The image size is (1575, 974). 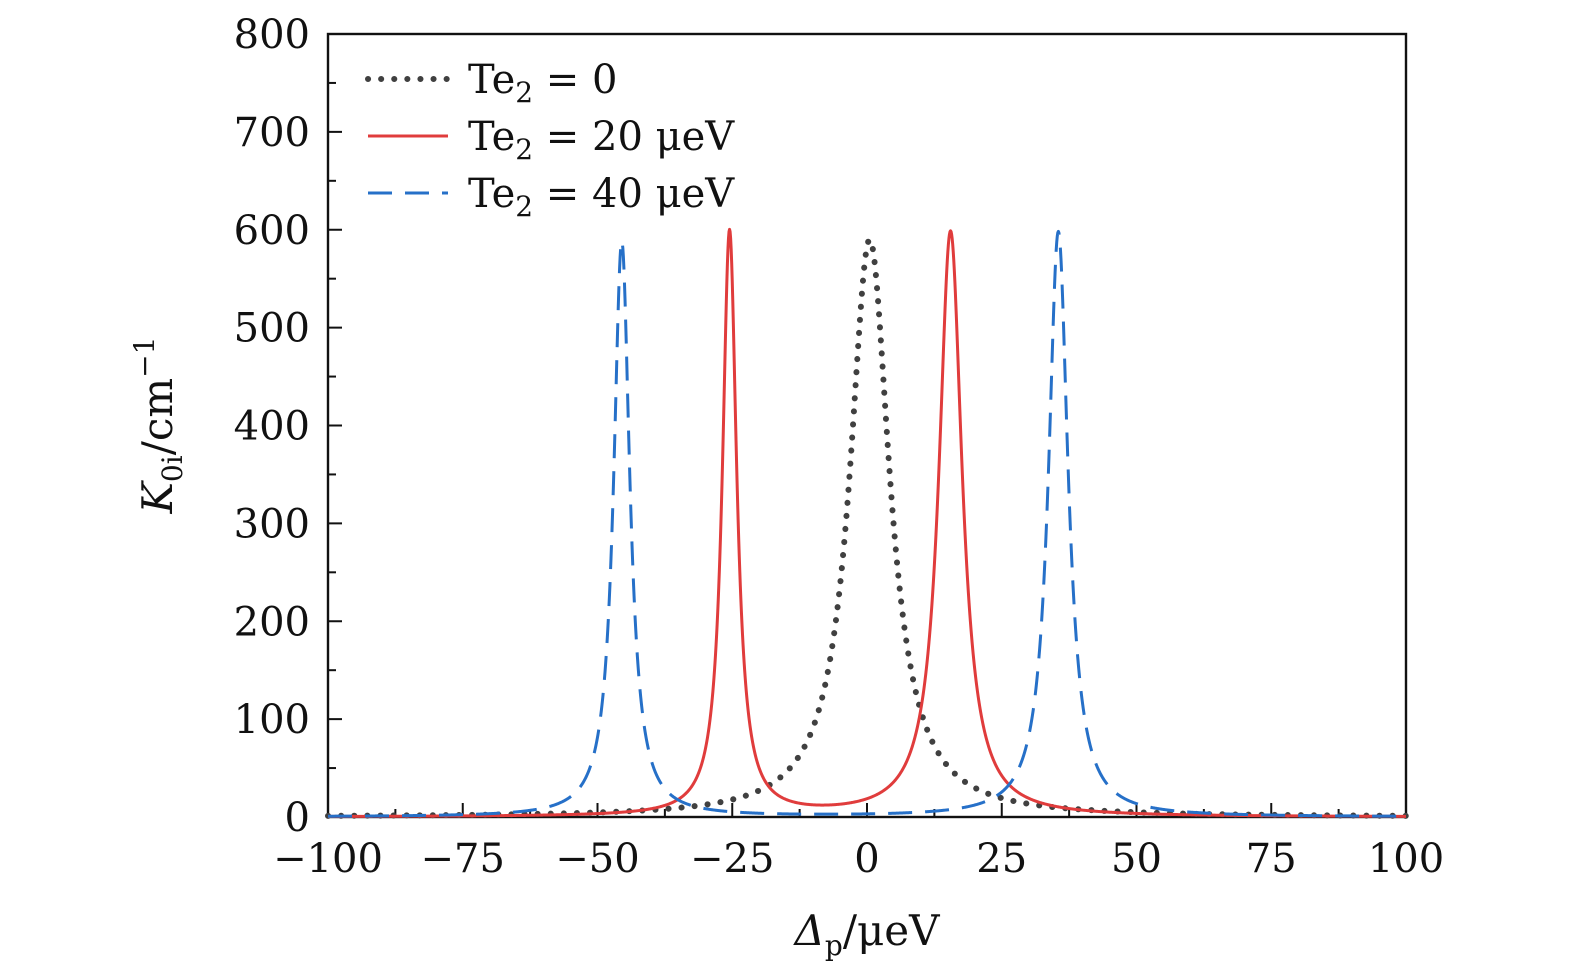 What do you see at coordinates (601, 140) in the screenshot?
I see `legend-label-2: Te2 = 20 μeV` at bounding box center [601, 140].